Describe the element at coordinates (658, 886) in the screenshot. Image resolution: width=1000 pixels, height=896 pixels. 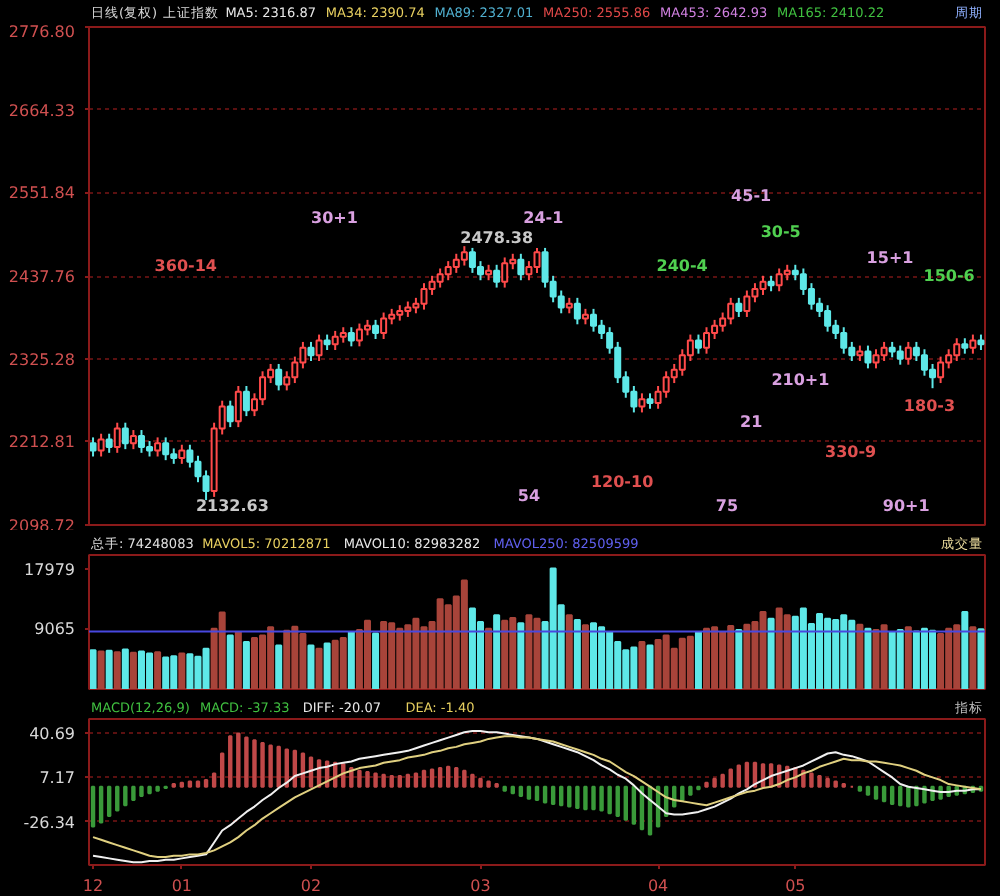
I see `x-tick-label: 04` at that location.